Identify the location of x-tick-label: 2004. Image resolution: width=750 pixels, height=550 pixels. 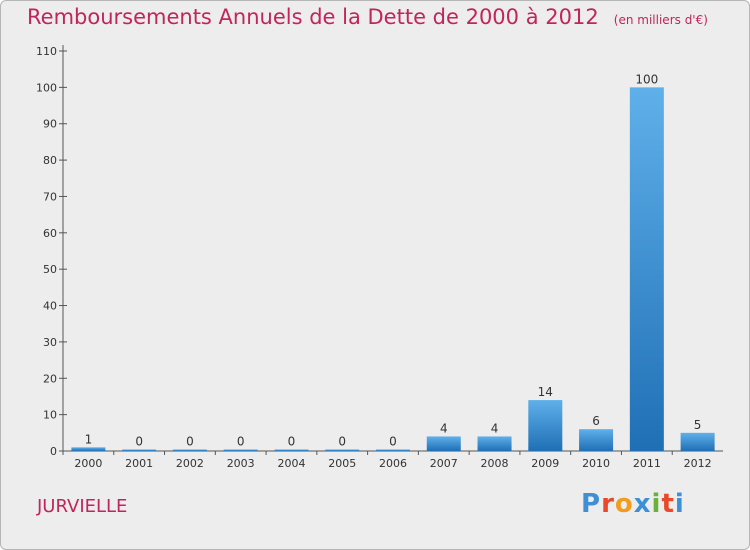
(291, 463).